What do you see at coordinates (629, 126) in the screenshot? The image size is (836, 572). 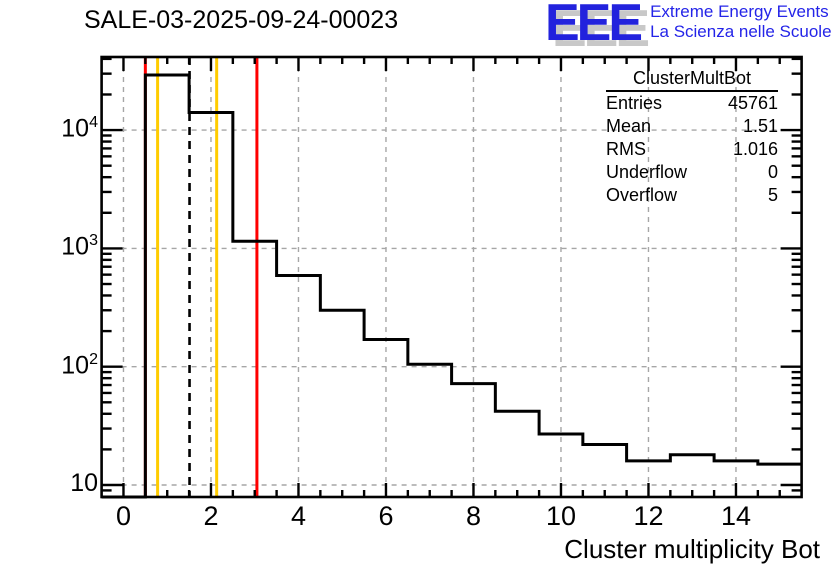 I see `stats-label: Mean` at bounding box center [629, 126].